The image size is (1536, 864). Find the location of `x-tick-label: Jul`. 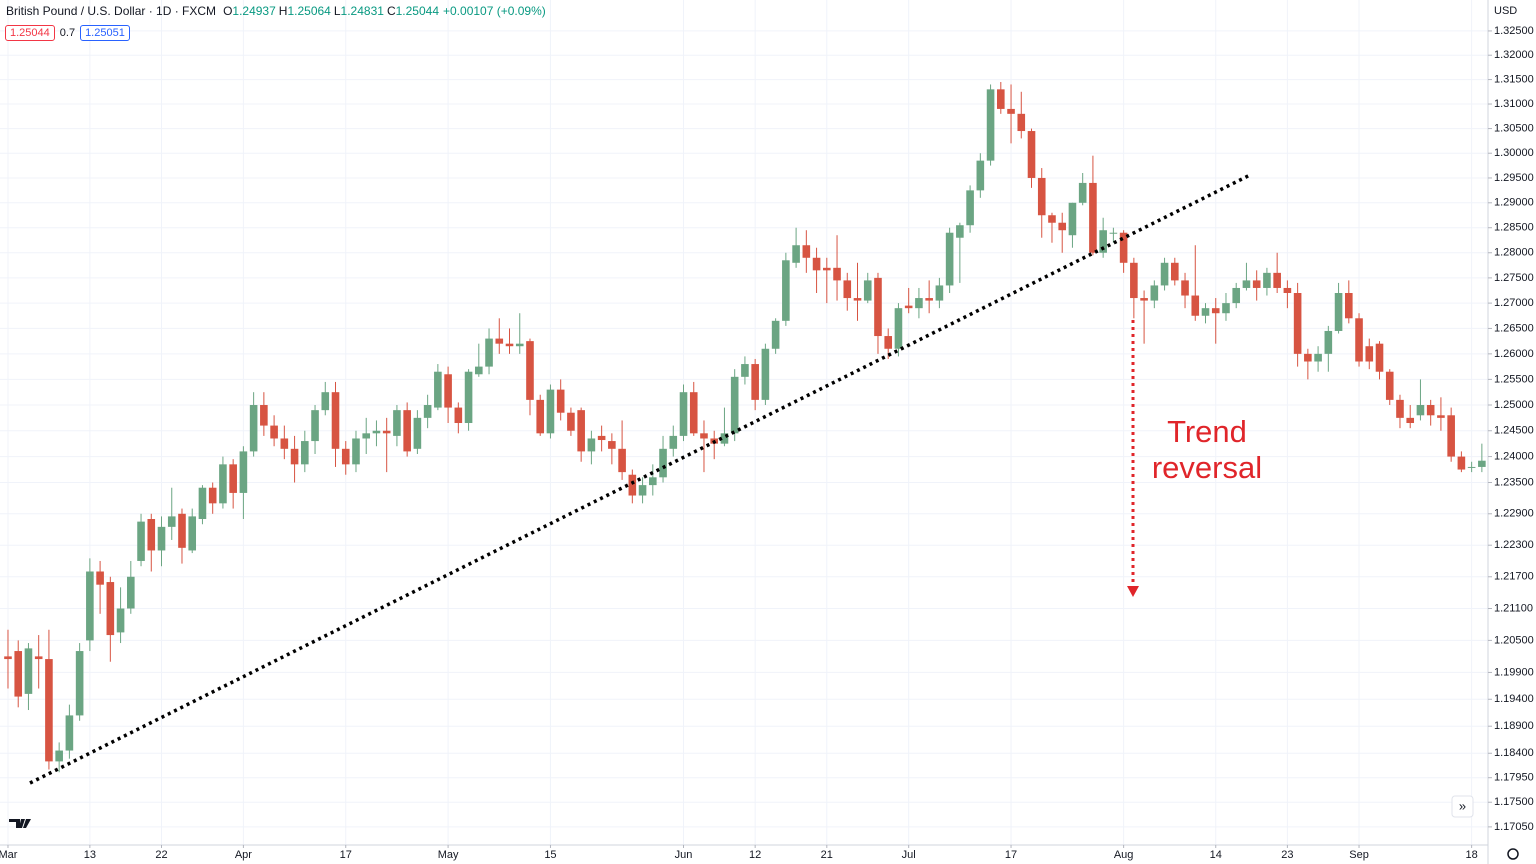

x-tick-label: Jul is located at coordinates (909, 855).